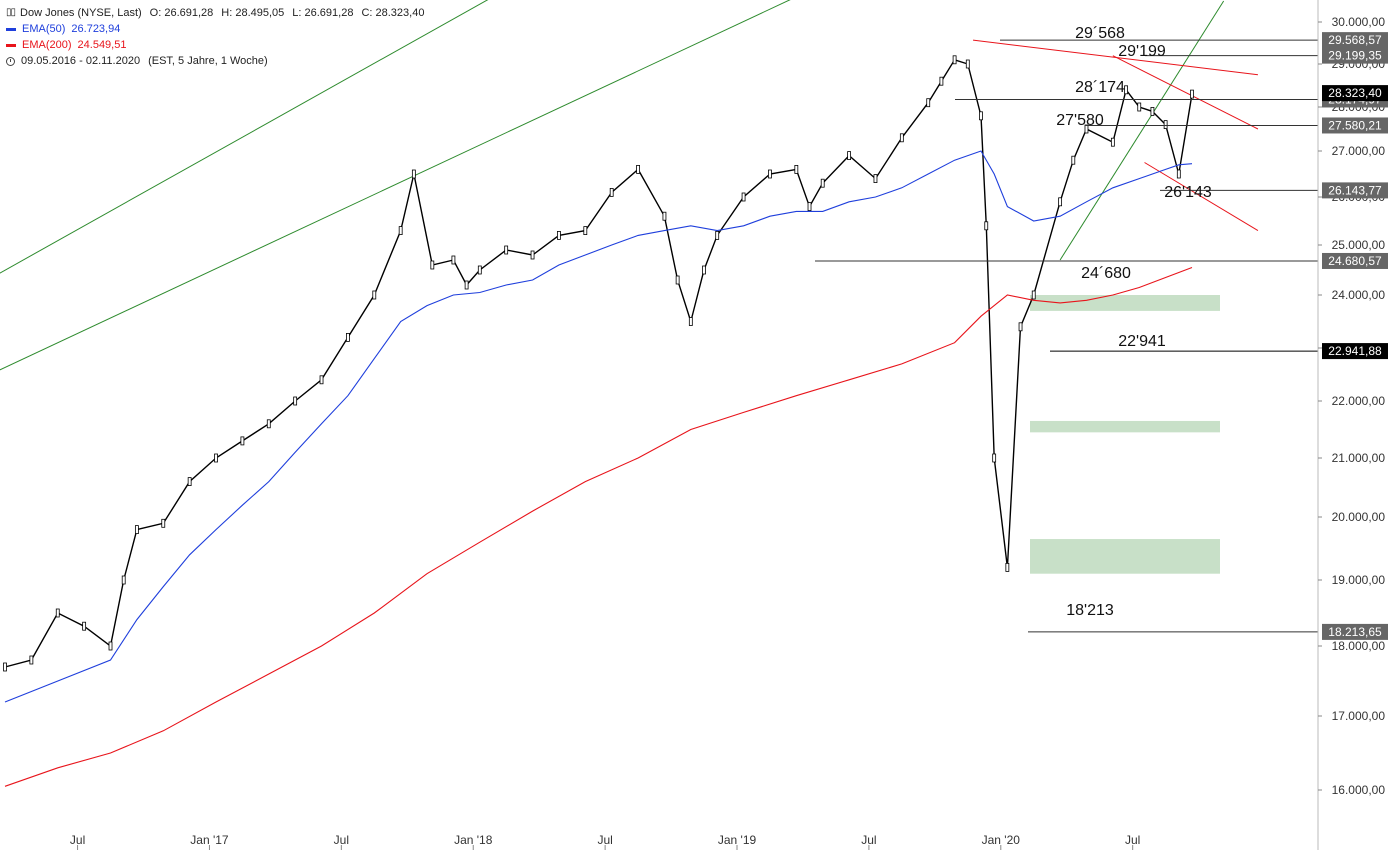  Describe the element at coordinates (1100, 33) in the screenshot. I see `level-annotation: 29´568` at that location.